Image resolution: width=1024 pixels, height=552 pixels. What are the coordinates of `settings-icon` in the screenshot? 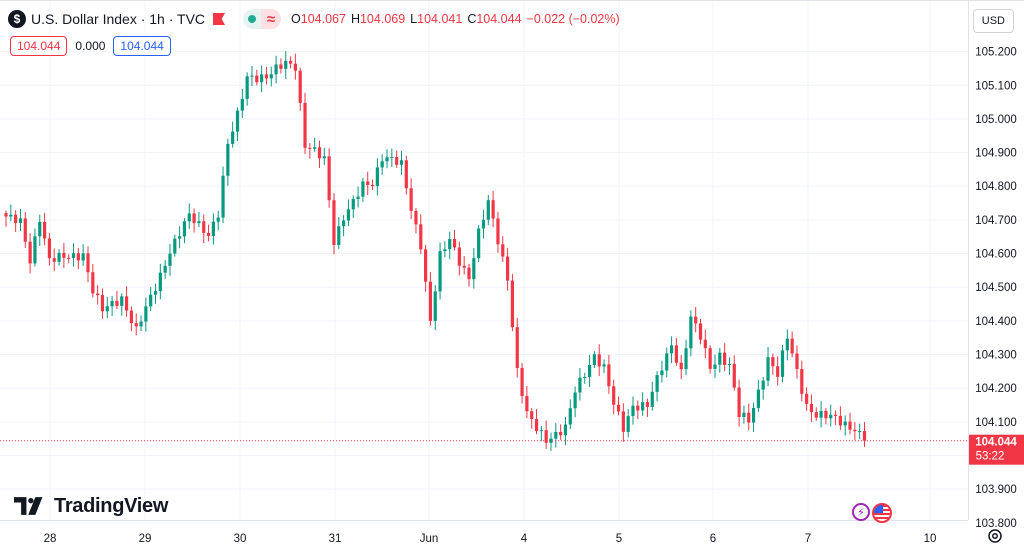 It's located at (995, 536).